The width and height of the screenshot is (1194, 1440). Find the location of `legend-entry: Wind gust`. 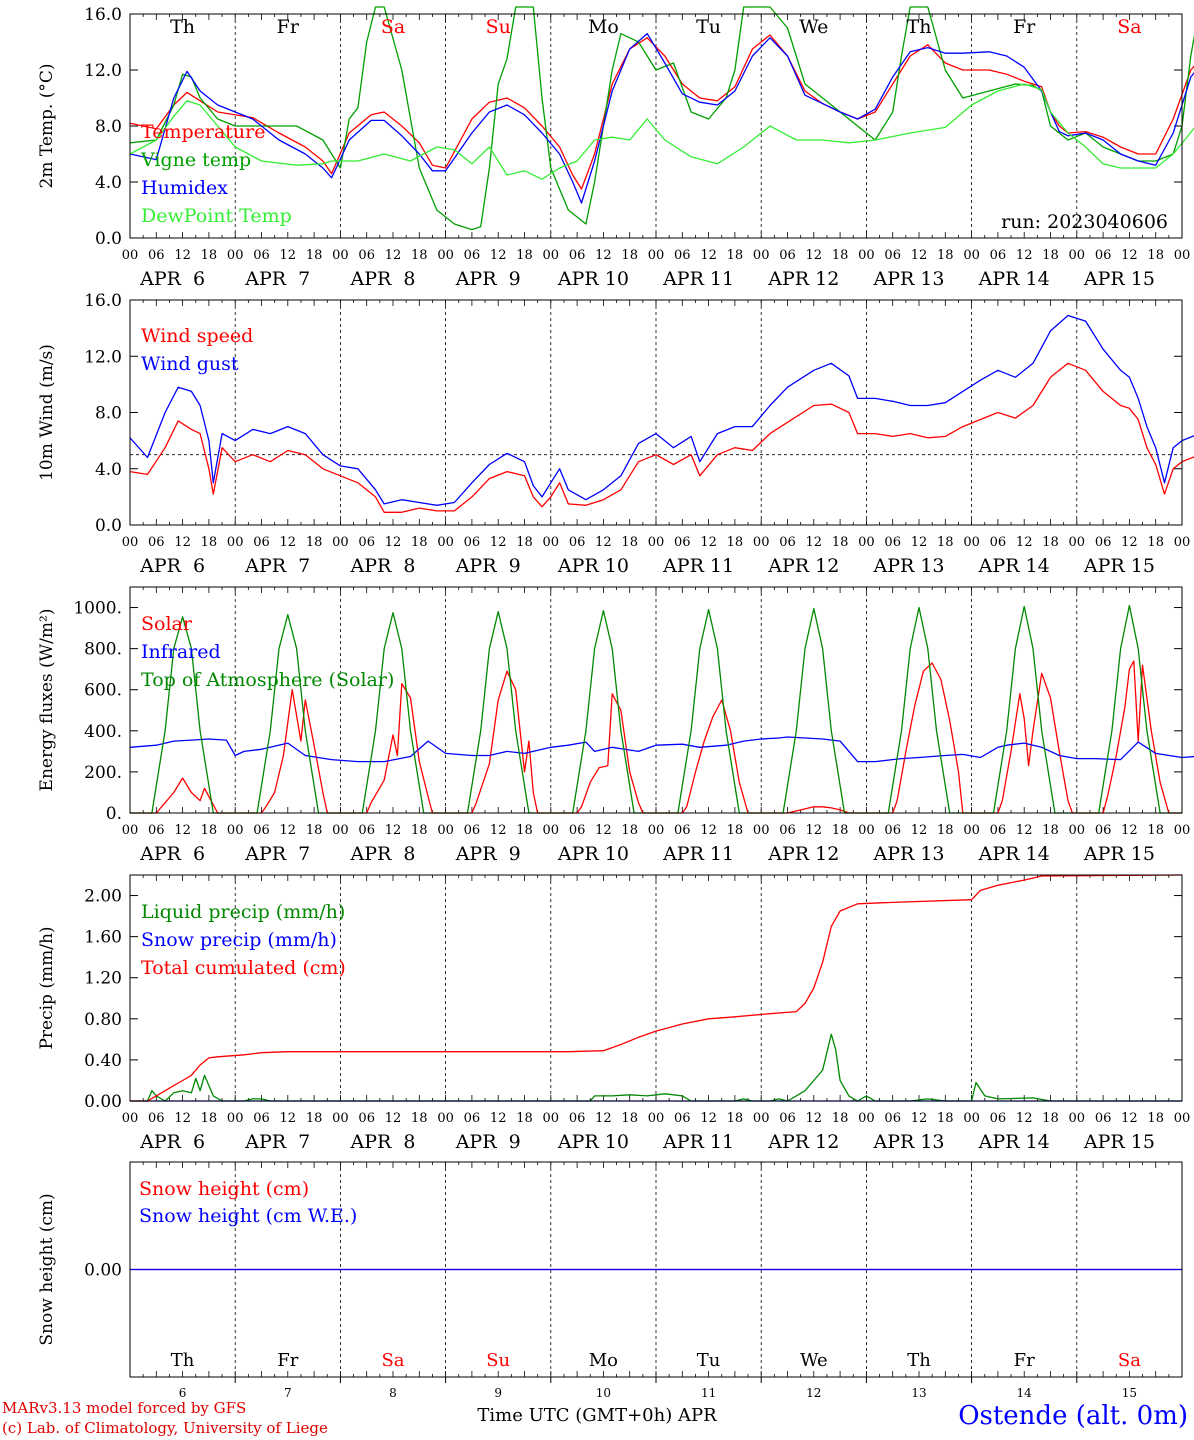

legend-entry: Wind gust is located at coordinates (190, 364).